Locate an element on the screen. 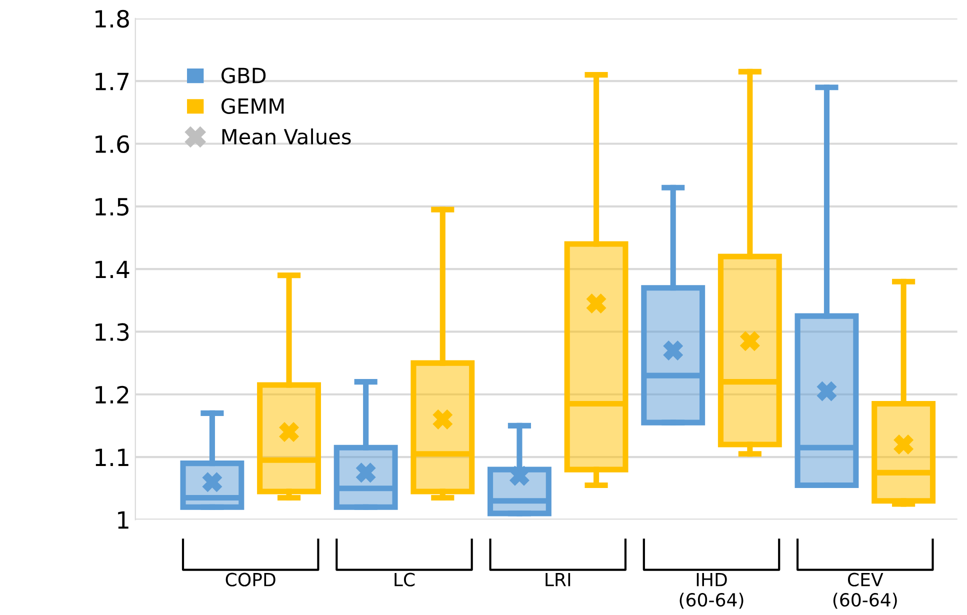 The height and width of the screenshot is (615, 967). y-tick-label: 1.3 is located at coordinates (112, 332).